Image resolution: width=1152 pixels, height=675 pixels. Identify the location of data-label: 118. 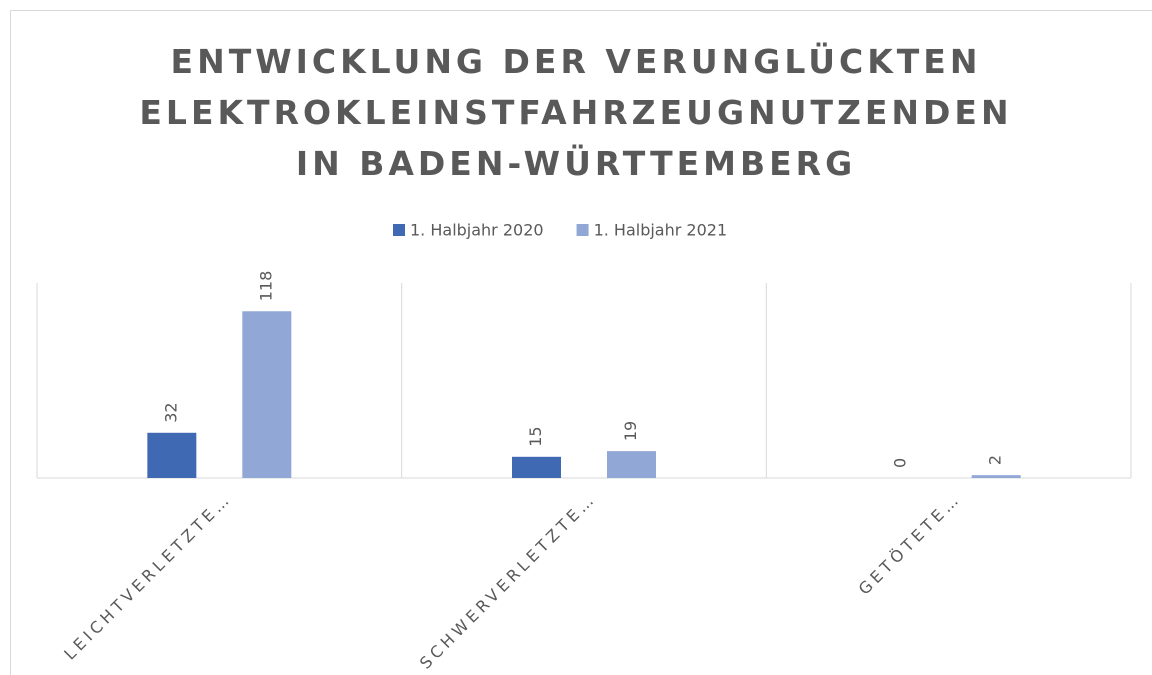
(265, 286).